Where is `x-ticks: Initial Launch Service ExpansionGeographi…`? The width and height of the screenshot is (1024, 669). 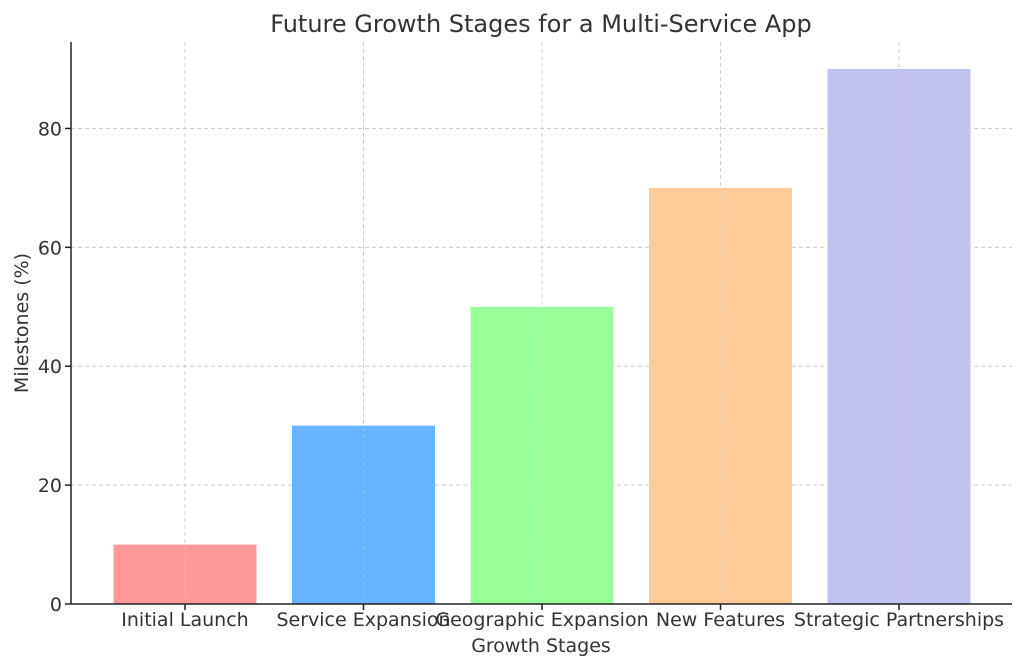
x-ticks: Initial Launch Service ExpansionGeographi… is located at coordinates (562, 617).